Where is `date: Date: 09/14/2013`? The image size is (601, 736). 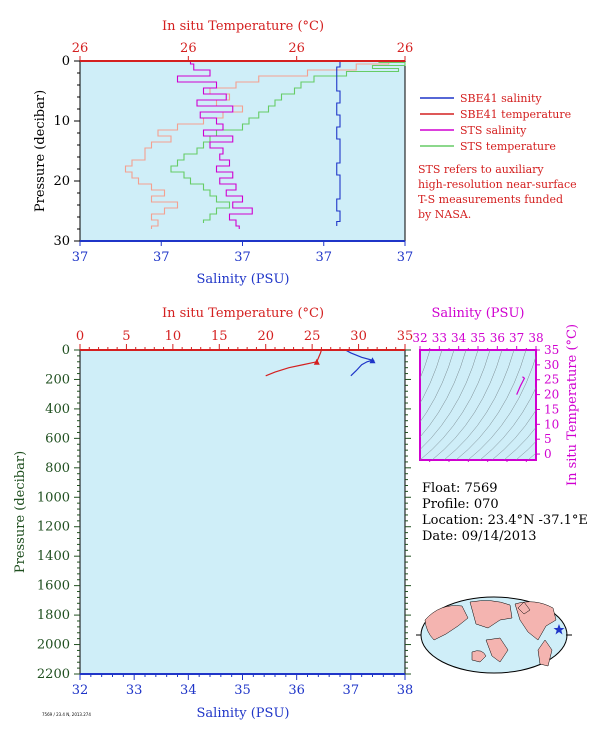
date: Date: 09/14/2013 is located at coordinates (479, 536).